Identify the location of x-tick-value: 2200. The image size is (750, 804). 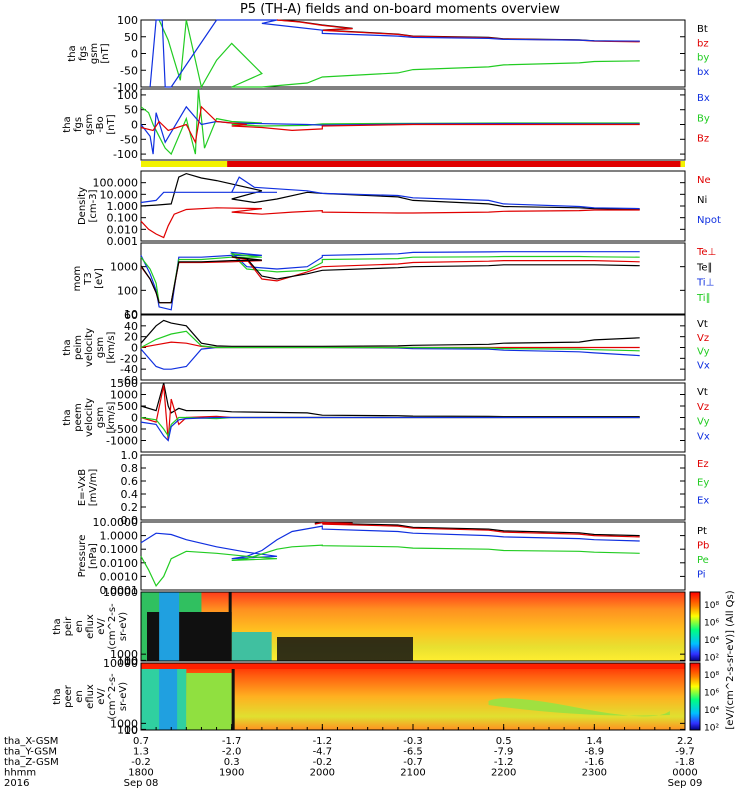
(503, 773).